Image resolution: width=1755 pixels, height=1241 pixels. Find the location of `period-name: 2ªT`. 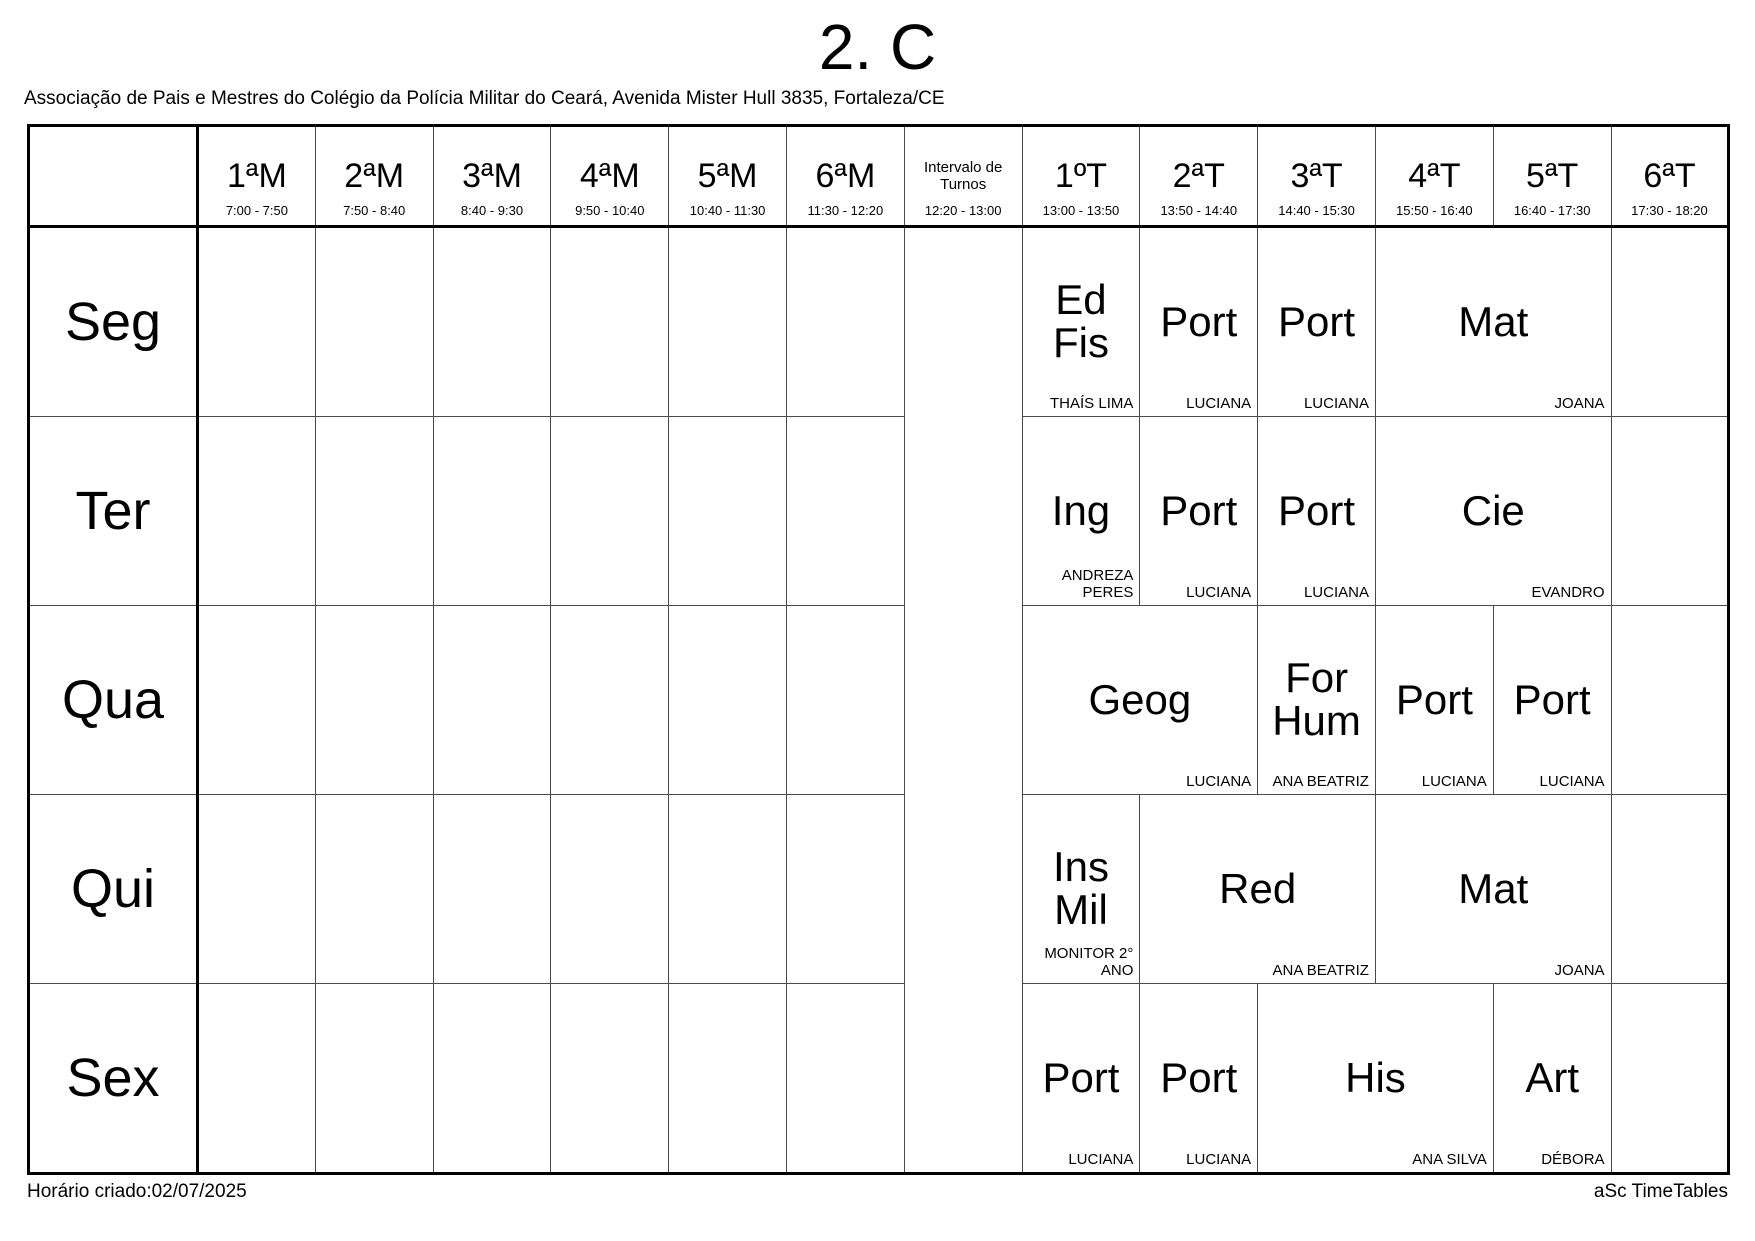

period-name: 2ªT is located at coordinates (1198, 175).